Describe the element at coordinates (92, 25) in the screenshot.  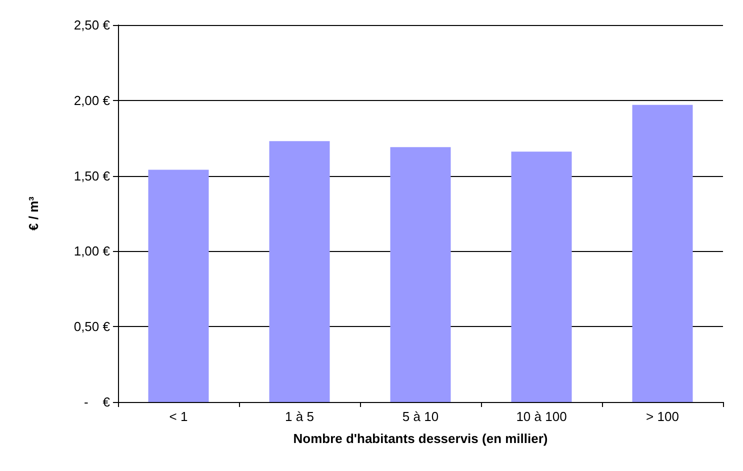
I see `y-tick-label: 2,50 €` at that location.